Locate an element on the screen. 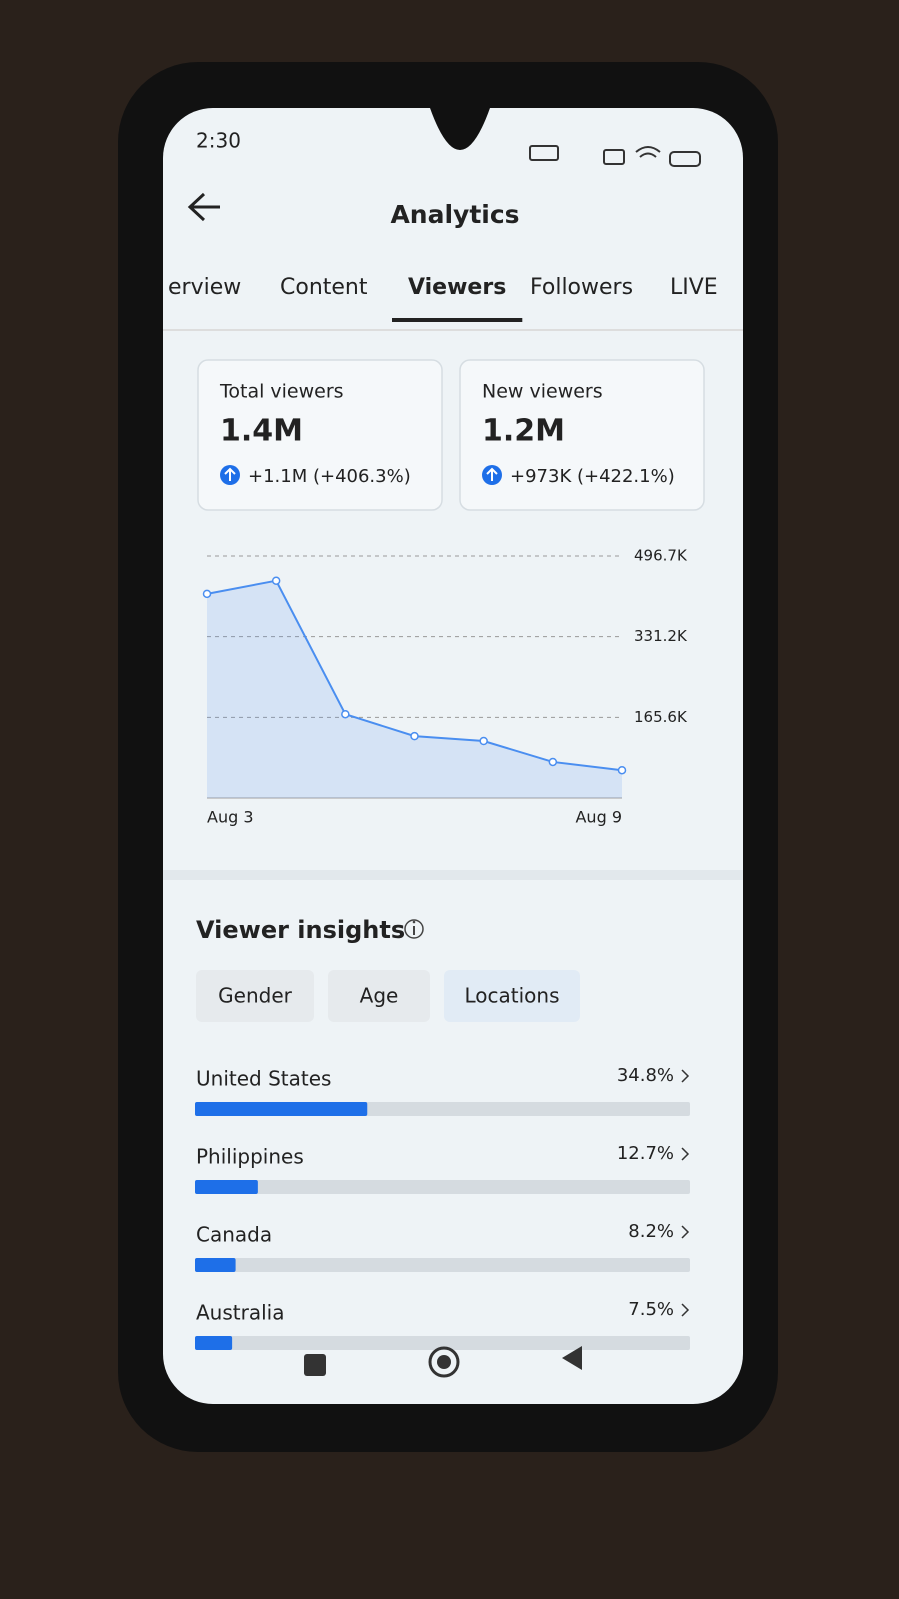 This screenshot has height=1599, width=899. info-icon is located at coordinates (414, 929).